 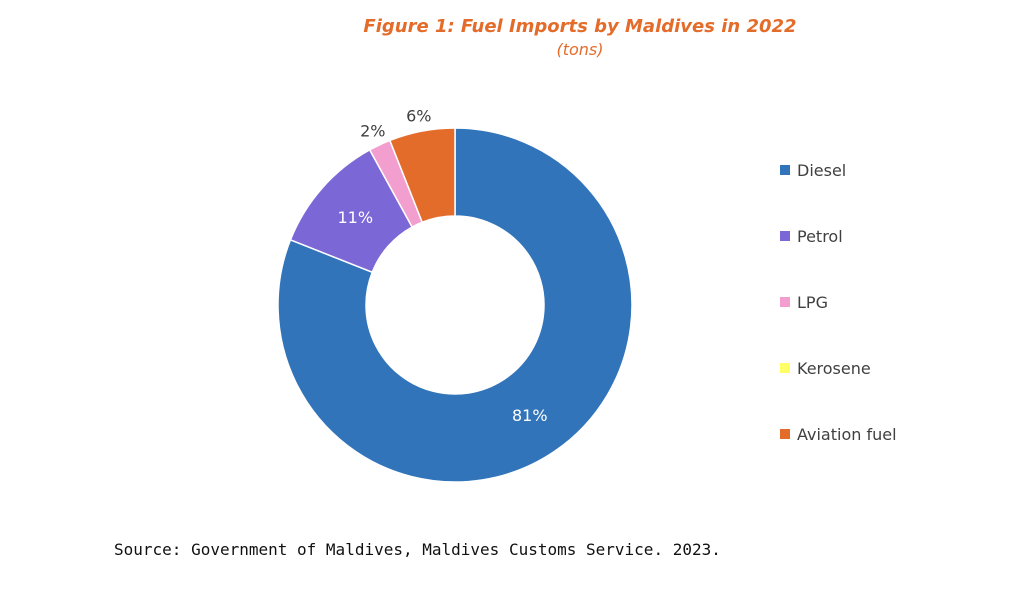 I want to click on legend-item-lpg: LPG, so click(x=804, y=302).